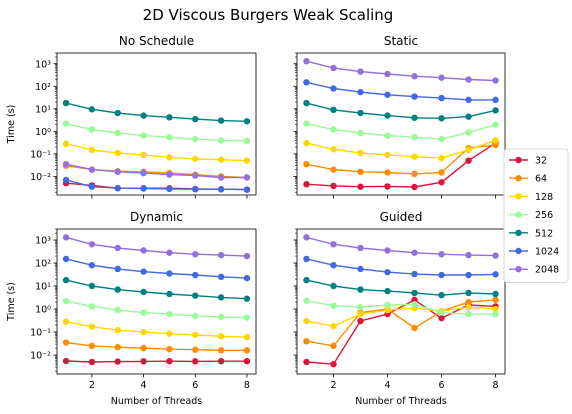 The width and height of the screenshot is (572, 414). What do you see at coordinates (441, 385) in the screenshot?
I see `x-tick-label: 6` at bounding box center [441, 385].